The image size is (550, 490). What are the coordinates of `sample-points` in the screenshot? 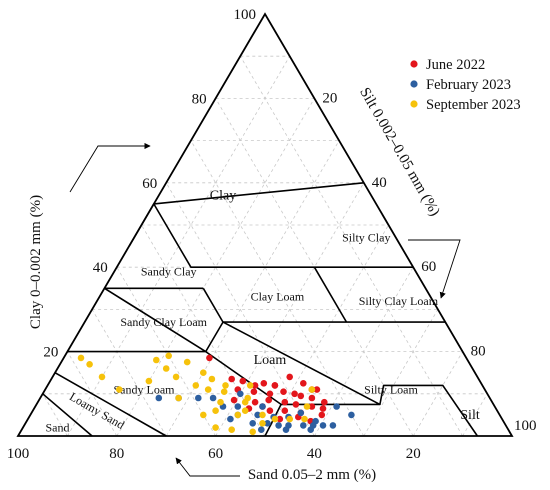 It's located at (216, 394).